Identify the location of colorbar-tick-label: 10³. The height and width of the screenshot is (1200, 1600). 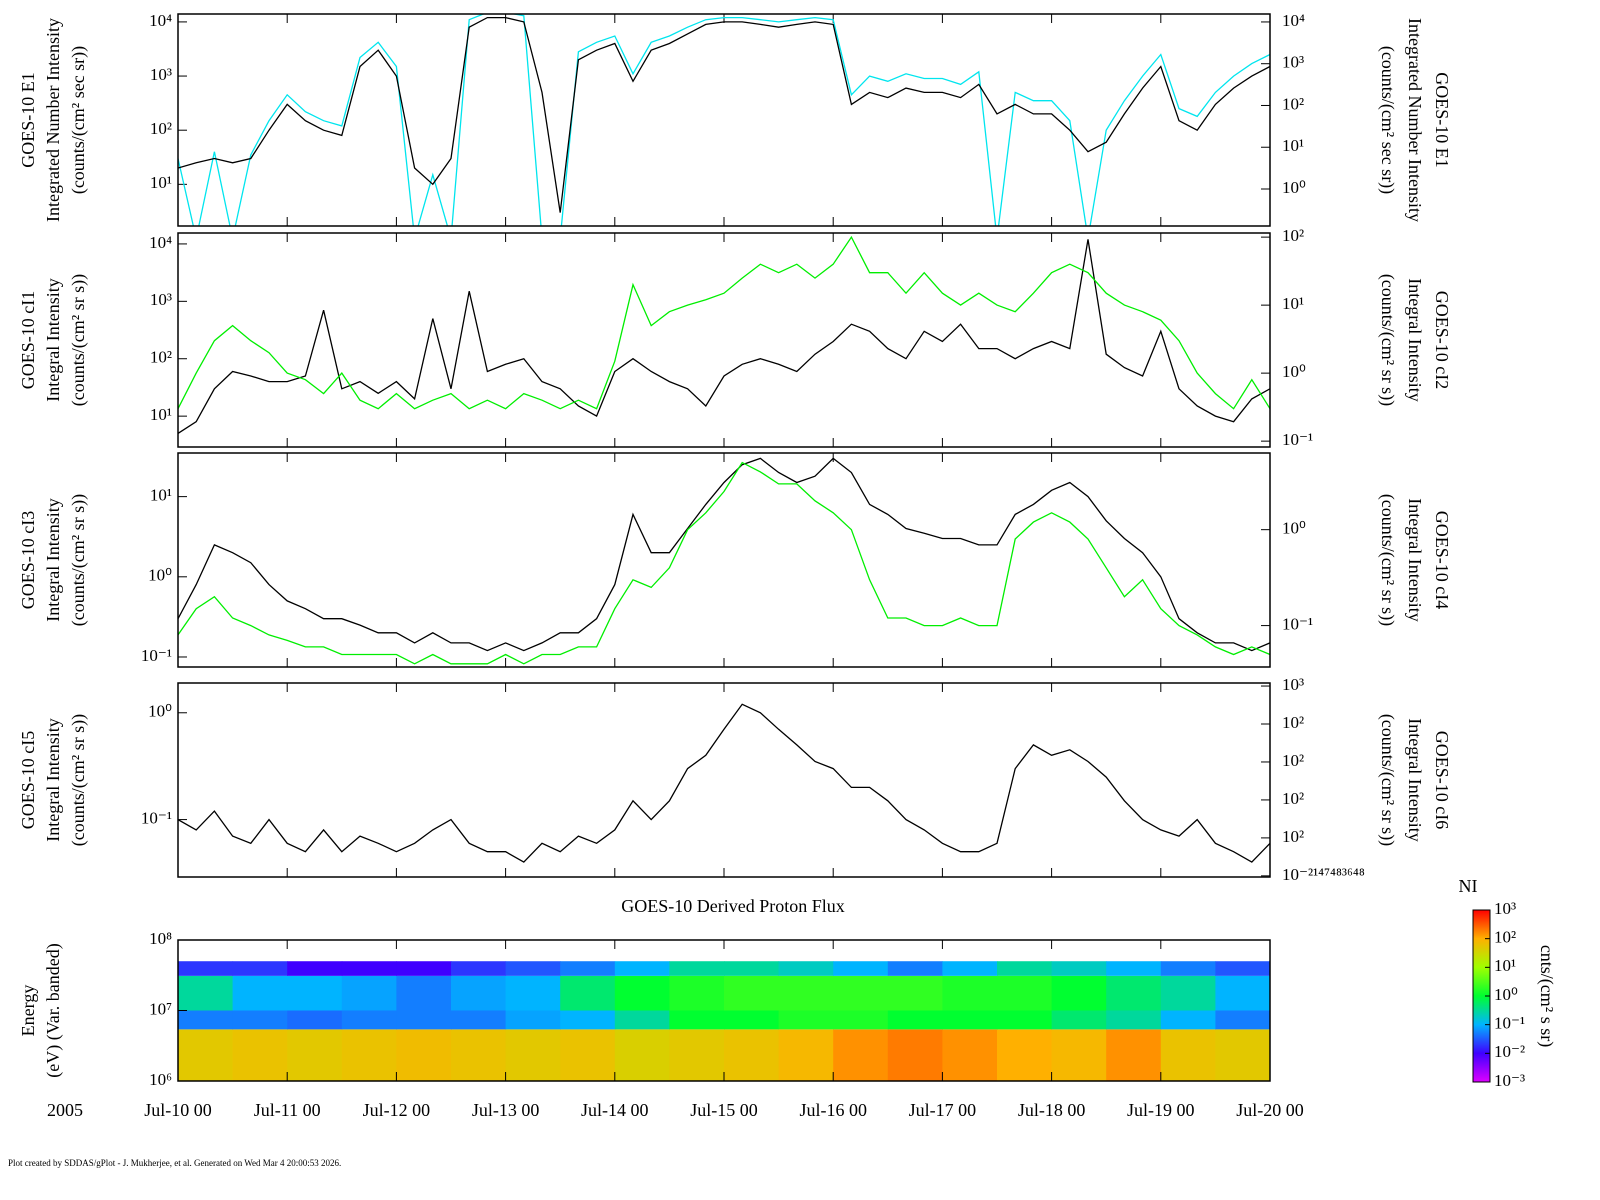
(1505, 908).